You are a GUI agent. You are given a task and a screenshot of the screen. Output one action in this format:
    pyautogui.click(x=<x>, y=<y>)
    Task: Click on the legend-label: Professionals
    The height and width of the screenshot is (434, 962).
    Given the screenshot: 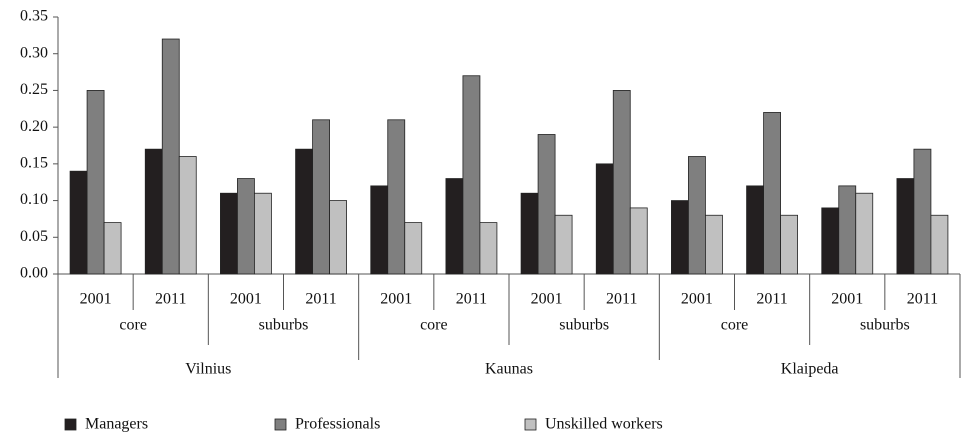 What is the action you would take?
    pyautogui.click(x=337, y=424)
    